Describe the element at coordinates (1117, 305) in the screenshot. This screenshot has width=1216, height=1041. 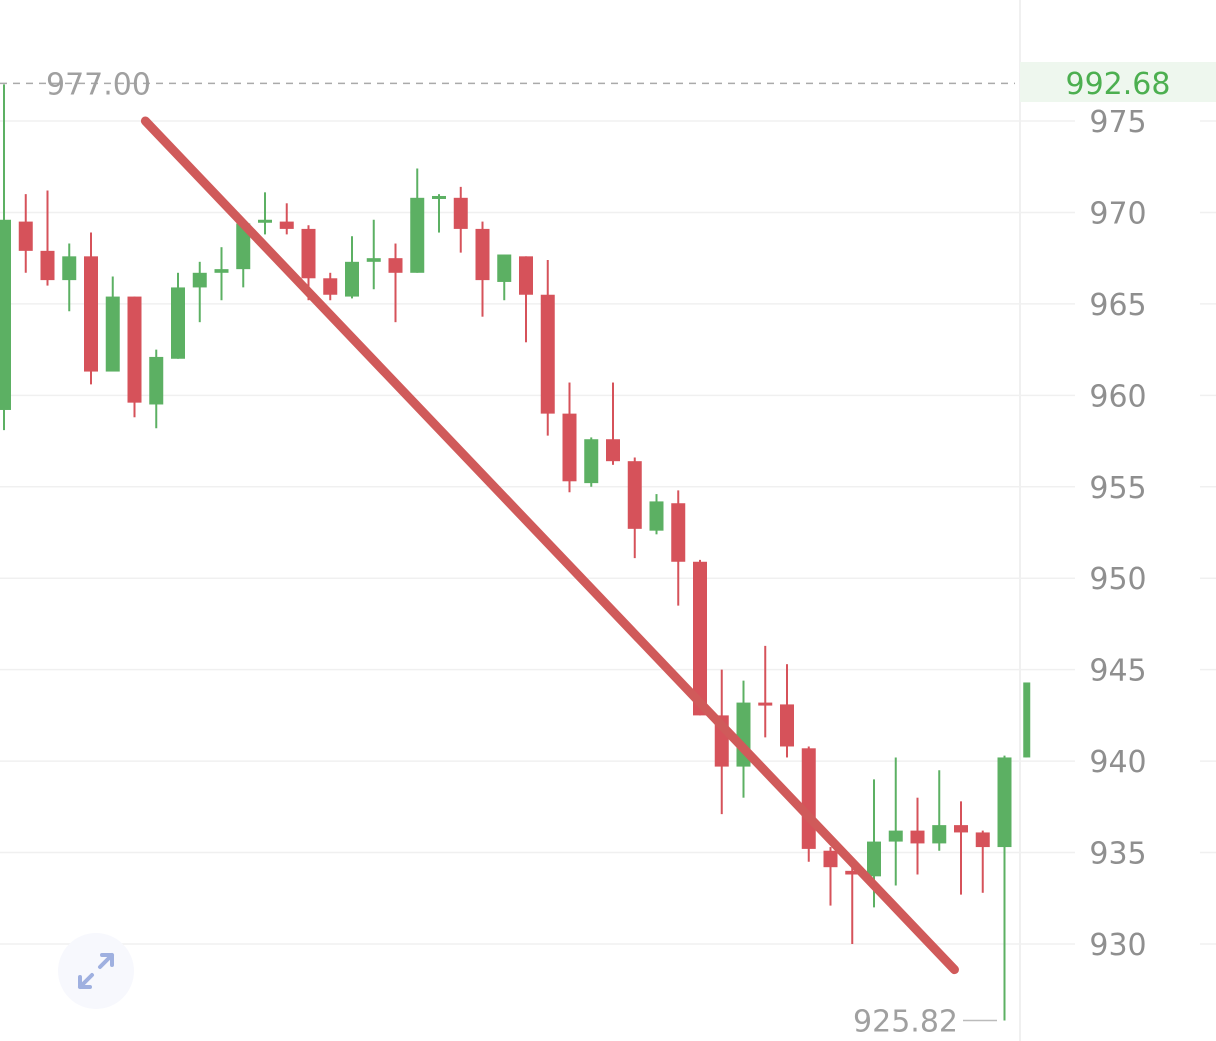
I see `y-tick-label: 965` at that location.